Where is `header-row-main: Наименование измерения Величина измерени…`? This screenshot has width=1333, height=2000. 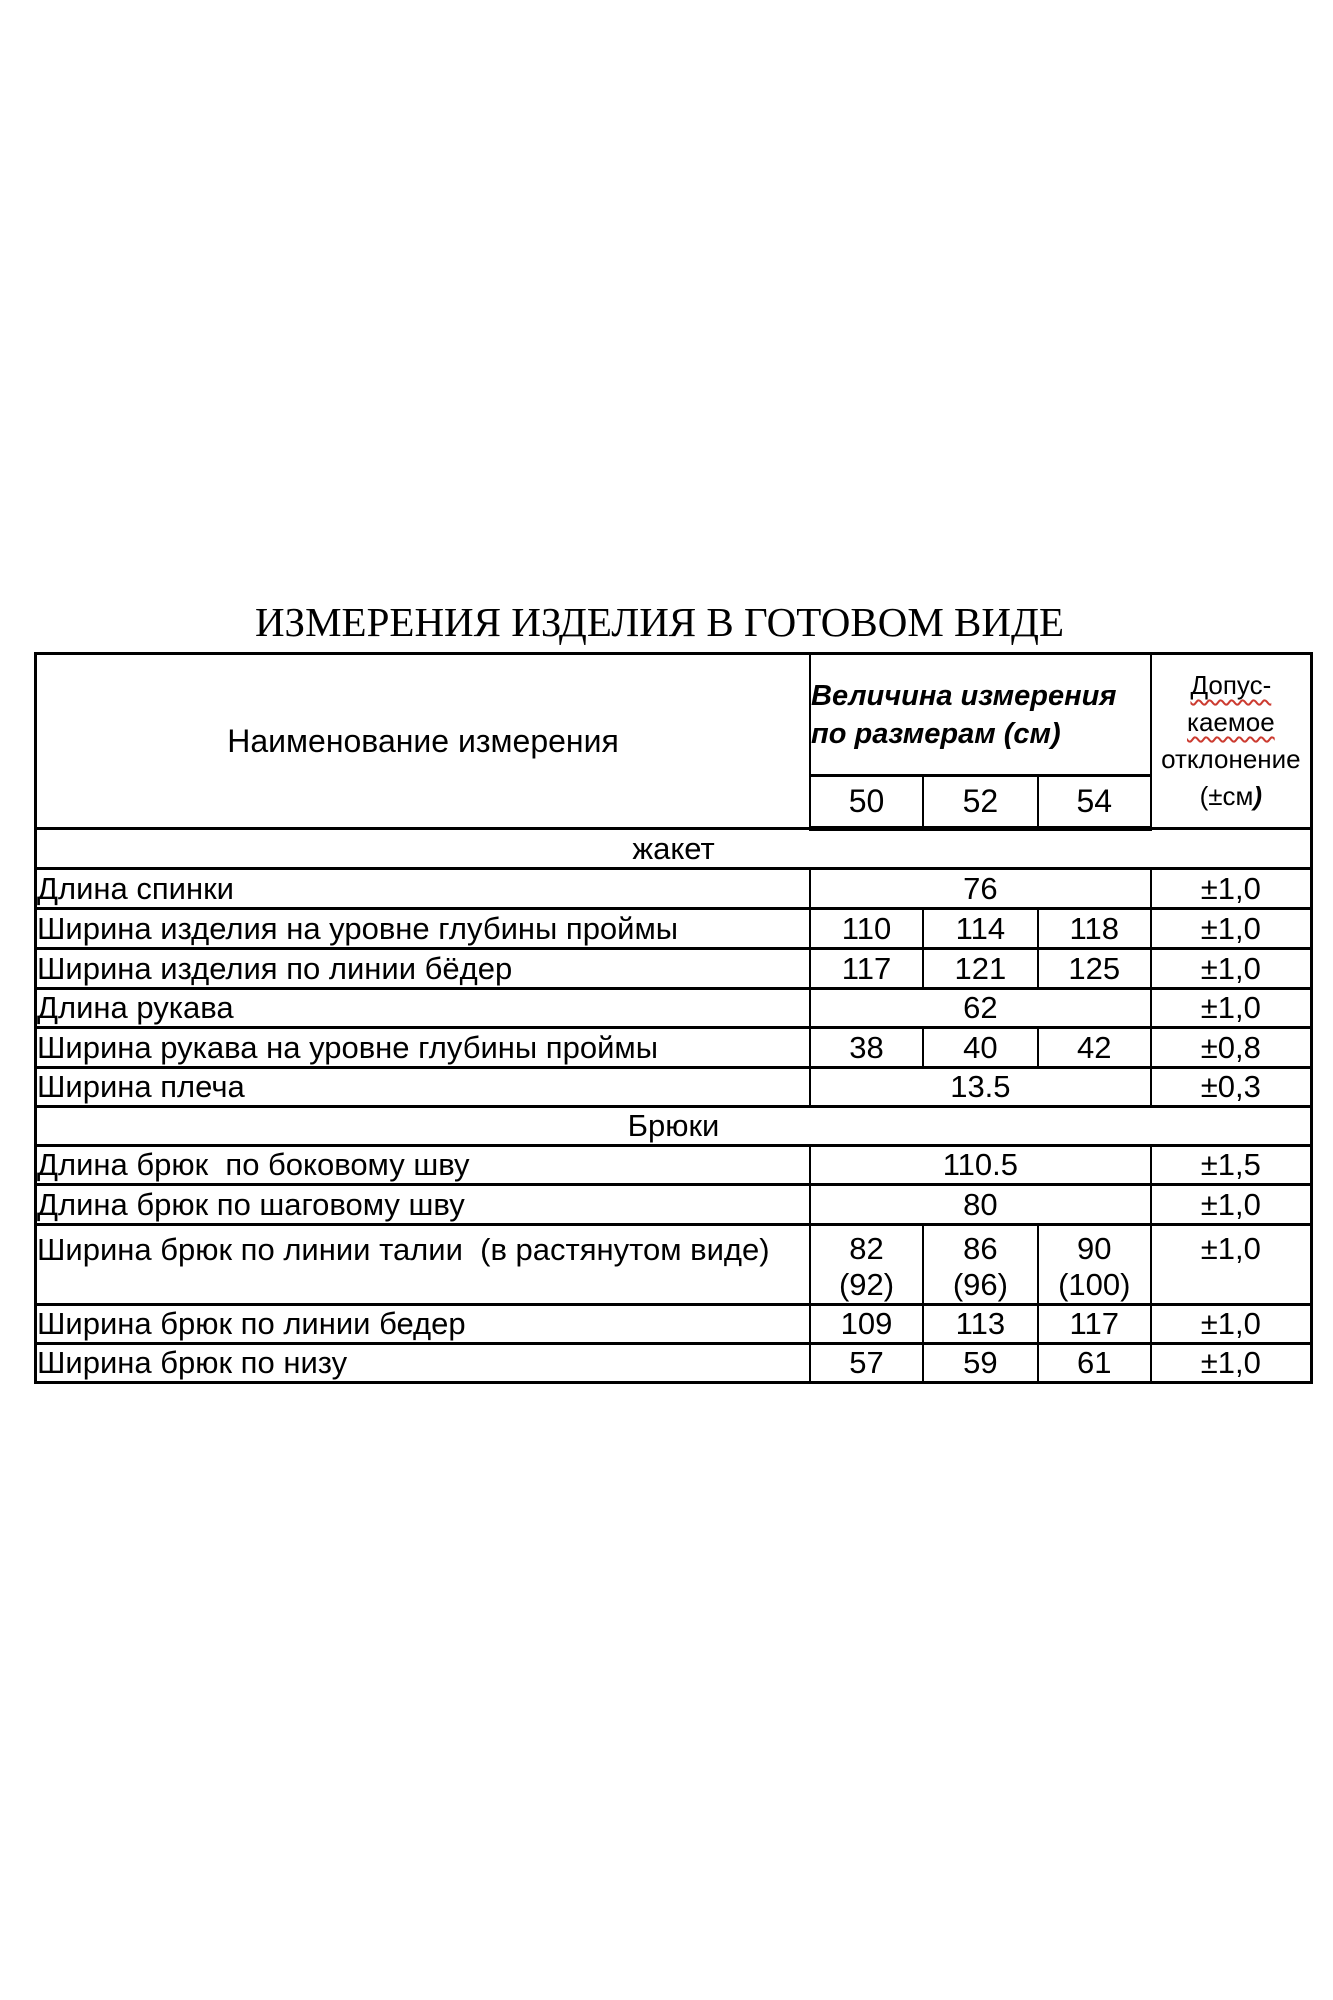 header-row-main: Наименование измерения Величина измерени… is located at coordinates (673, 741).